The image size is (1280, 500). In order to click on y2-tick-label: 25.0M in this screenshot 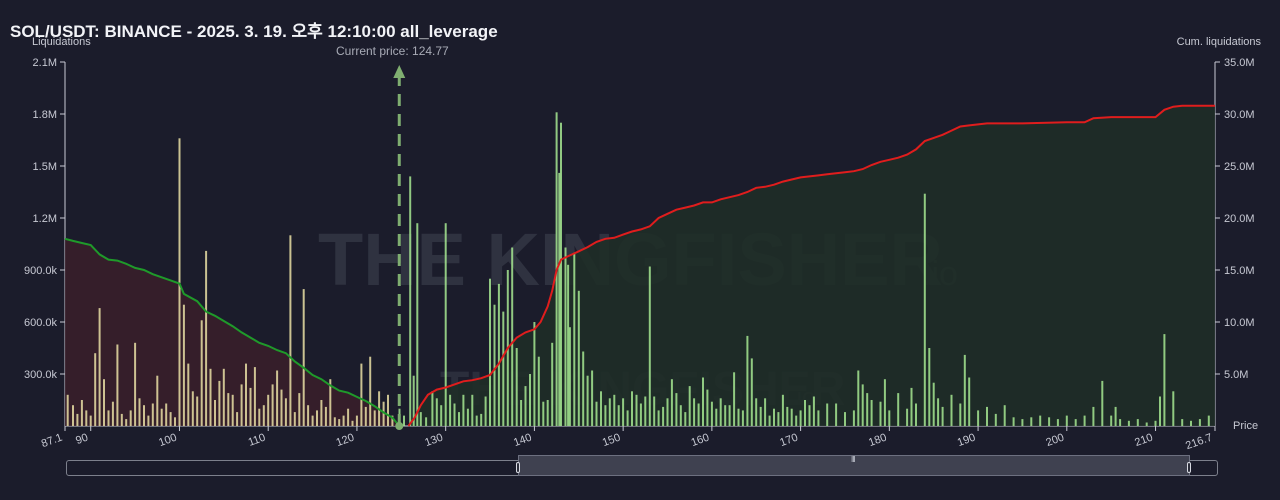, I will do `click(1239, 167)`.